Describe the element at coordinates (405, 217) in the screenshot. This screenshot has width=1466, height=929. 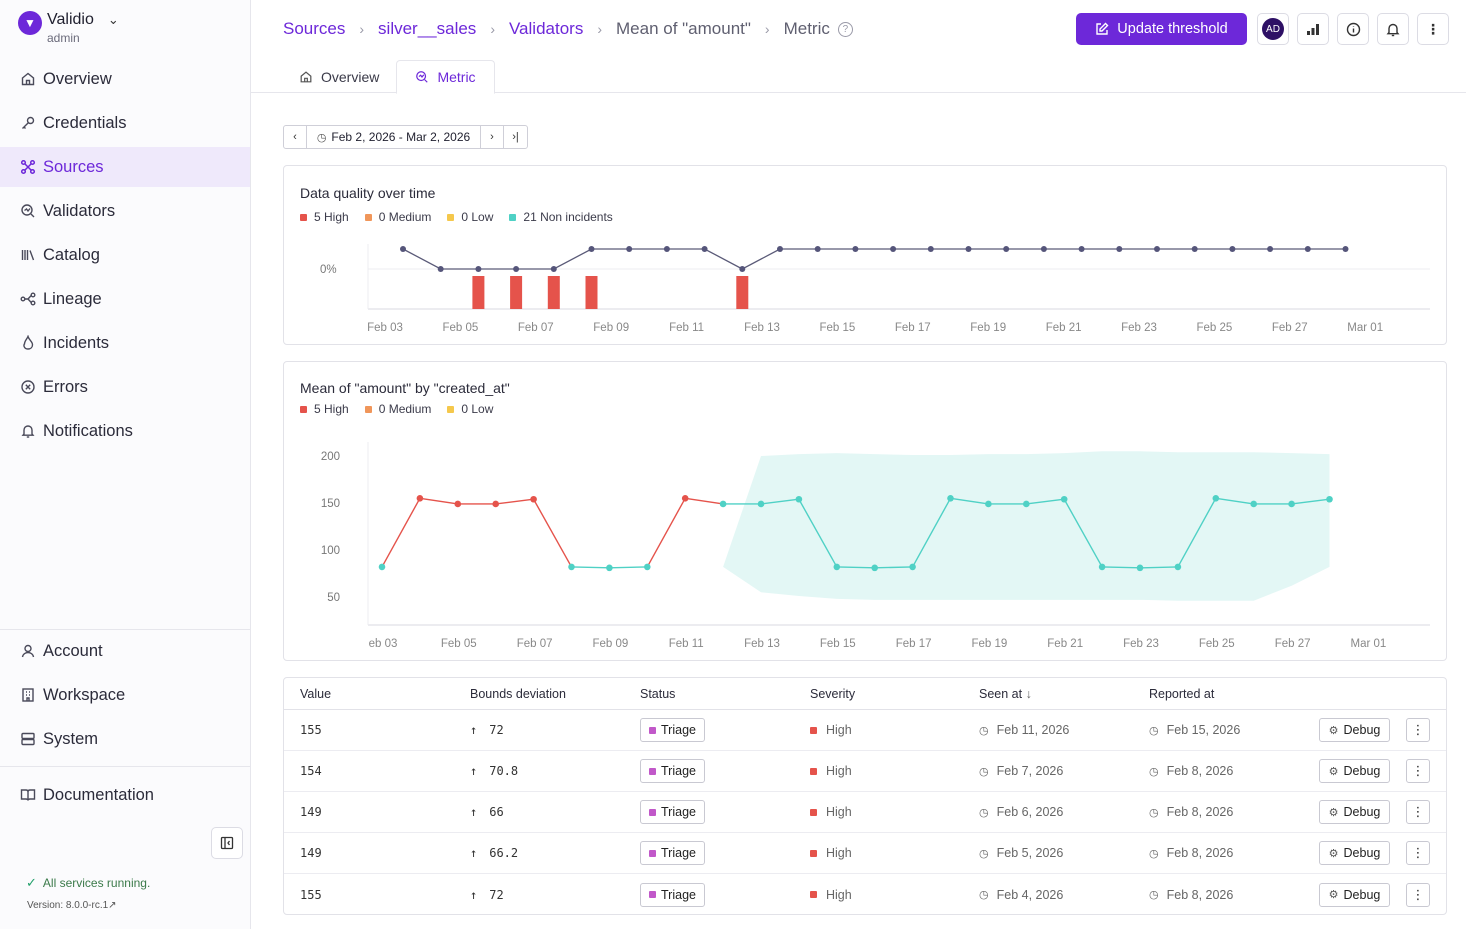
I see `legend-label: 0 Medium` at that location.